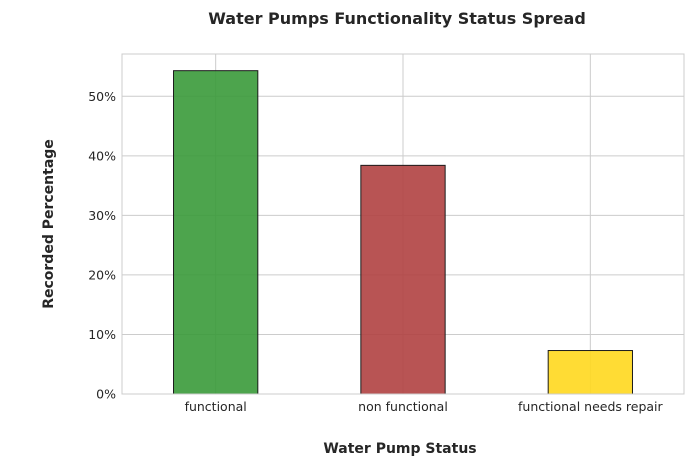  Describe the element at coordinates (102, 245) in the screenshot. I see `y-axis-ticks: 0% 10% 20% 30% 40% 50%` at that location.